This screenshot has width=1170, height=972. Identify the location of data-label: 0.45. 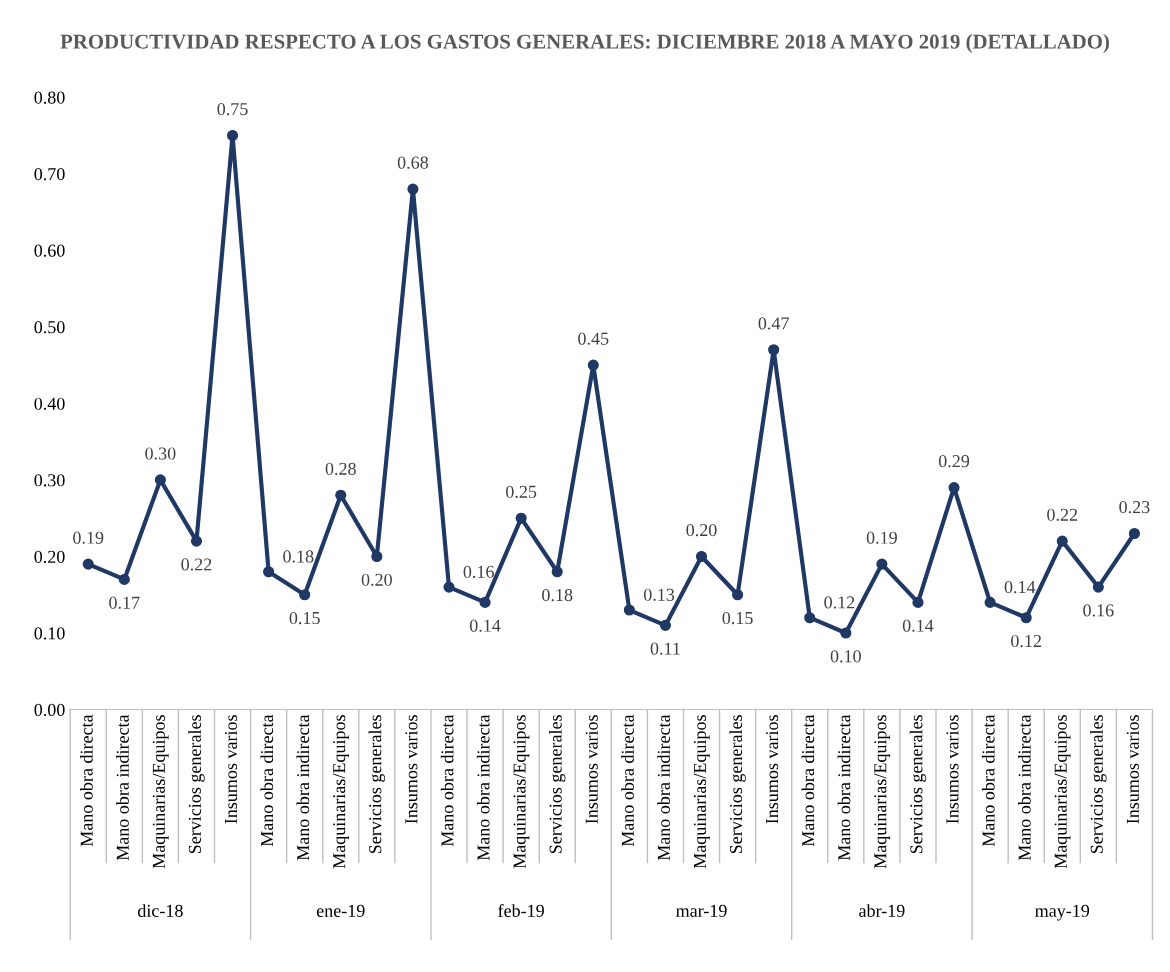
(593, 338).